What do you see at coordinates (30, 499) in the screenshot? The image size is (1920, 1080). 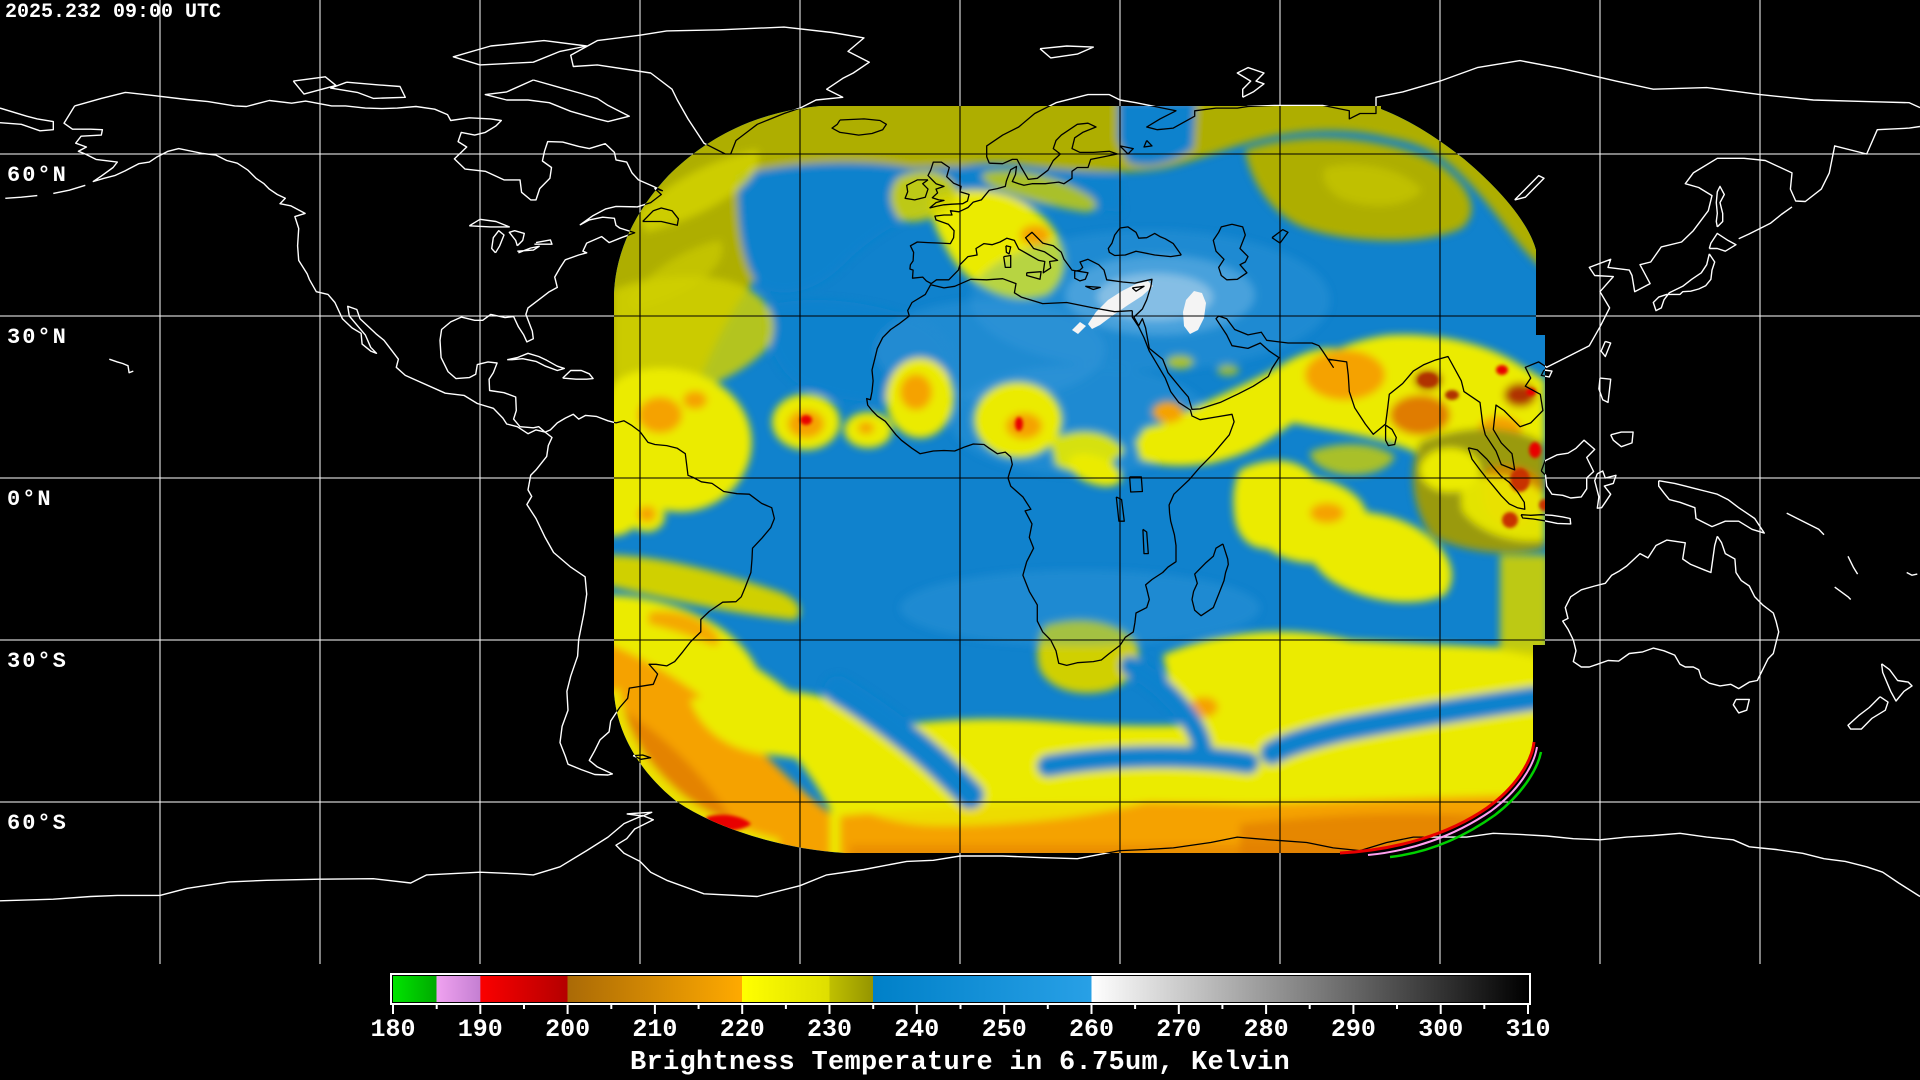 I see `svg-text: 0°N` at bounding box center [30, 499].